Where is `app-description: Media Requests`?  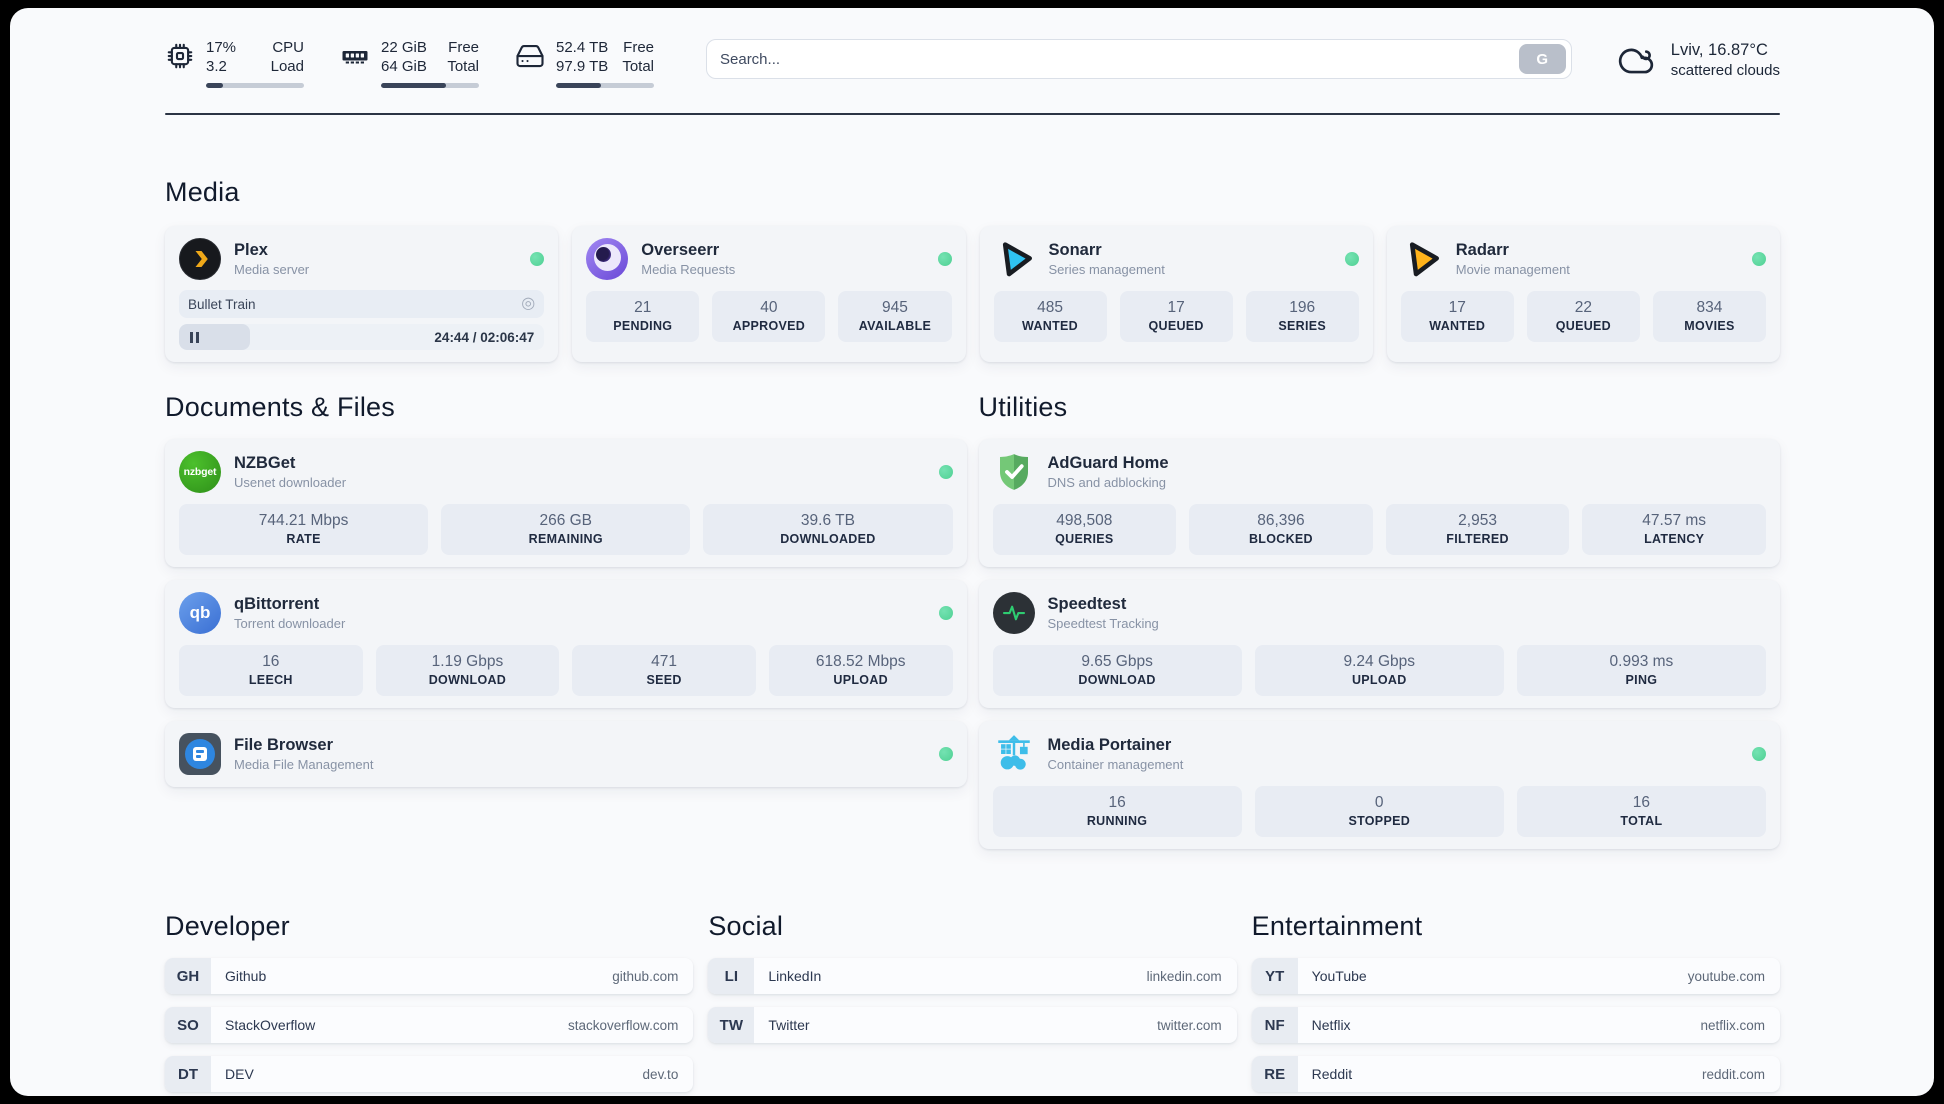
app-description: Media Requests is located at coordinates (688, 269).